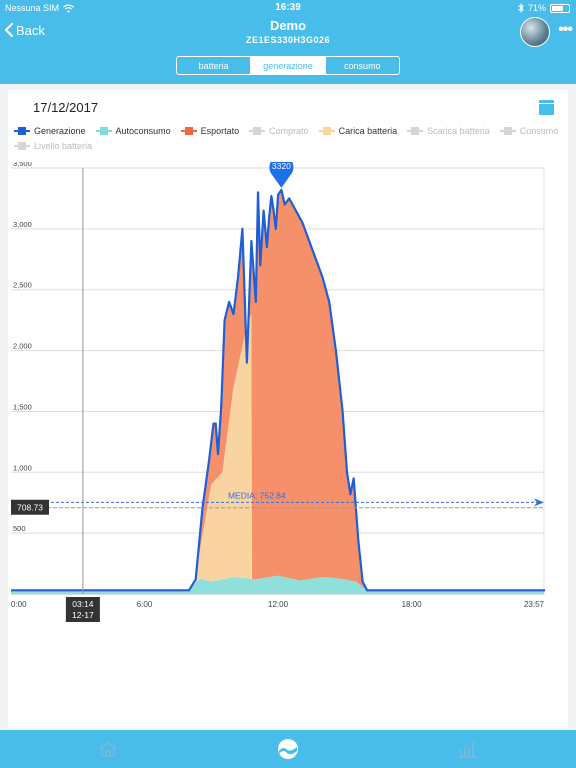  Describe the element at coordinates (220, 131) in the screenshot. I see `legend-label: Esportato` at that location.